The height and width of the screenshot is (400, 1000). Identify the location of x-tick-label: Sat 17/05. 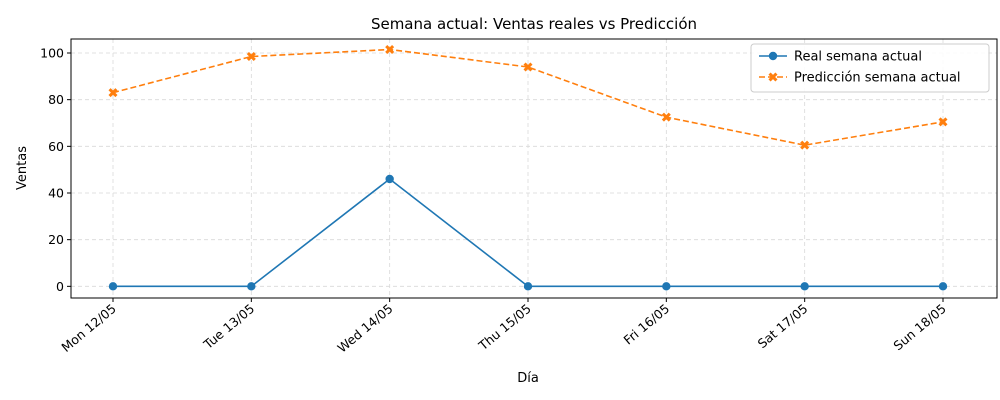
(783, 326).